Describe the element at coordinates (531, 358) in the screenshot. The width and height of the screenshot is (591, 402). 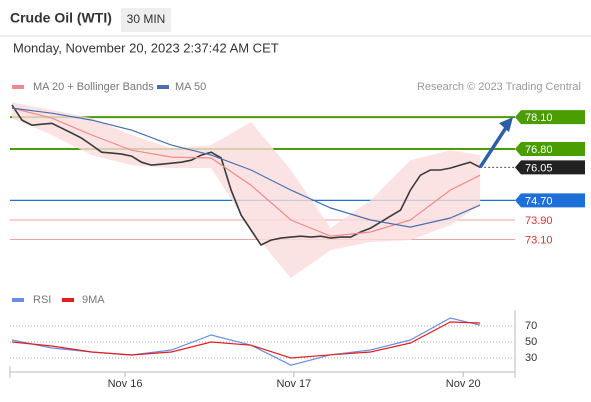
I see `y-tick-label: 30` at that location.